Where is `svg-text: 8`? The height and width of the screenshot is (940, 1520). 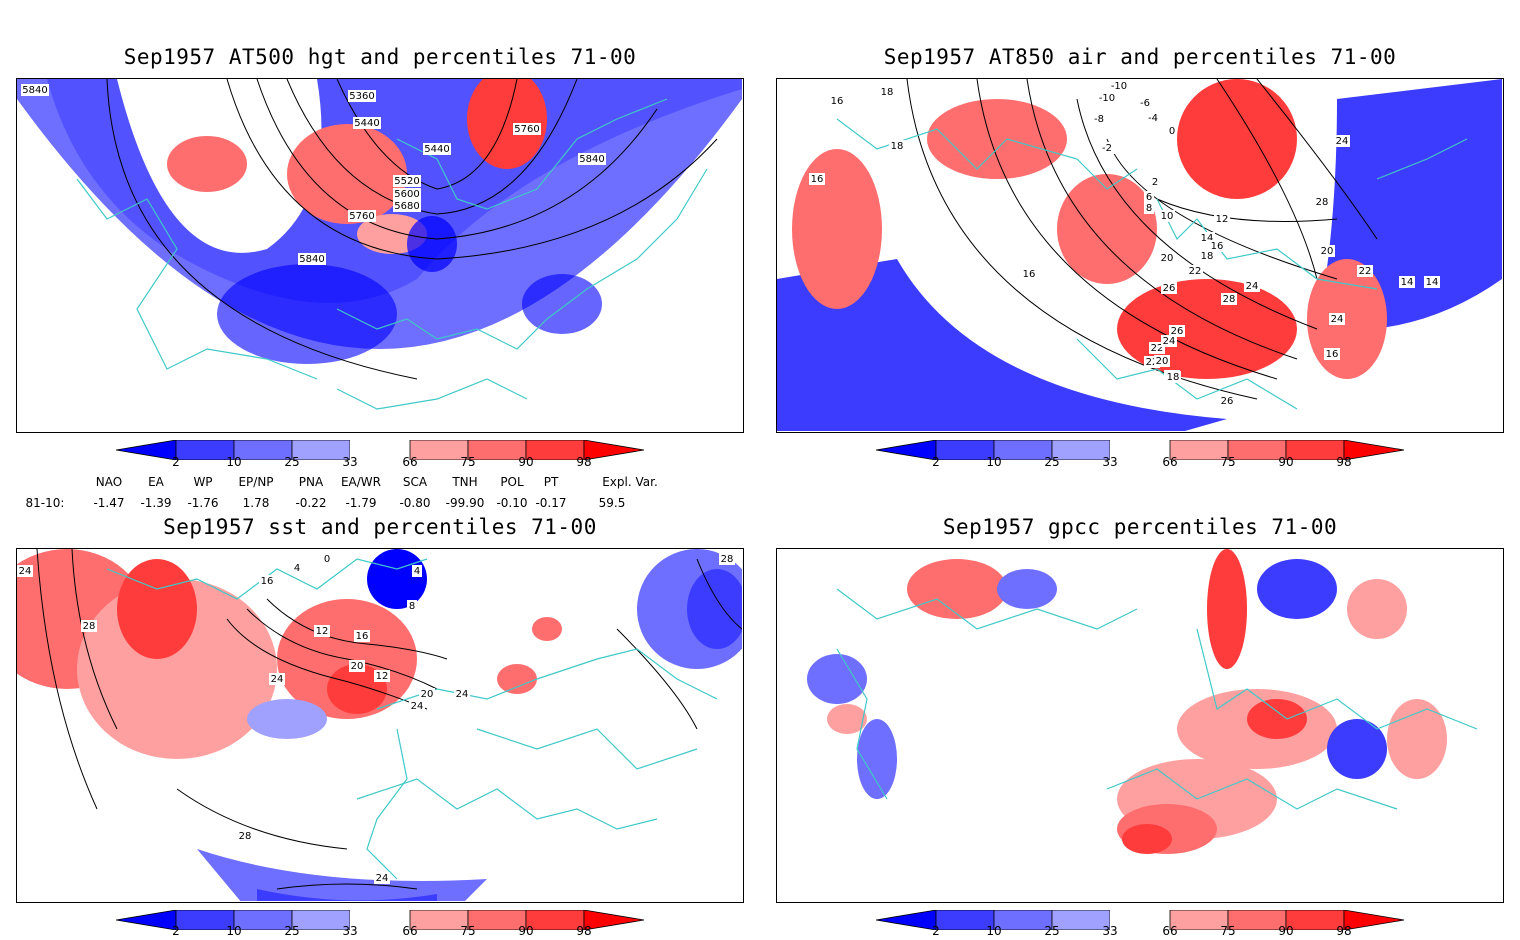 svg-text: 8 is located at coordinates (412, 606).